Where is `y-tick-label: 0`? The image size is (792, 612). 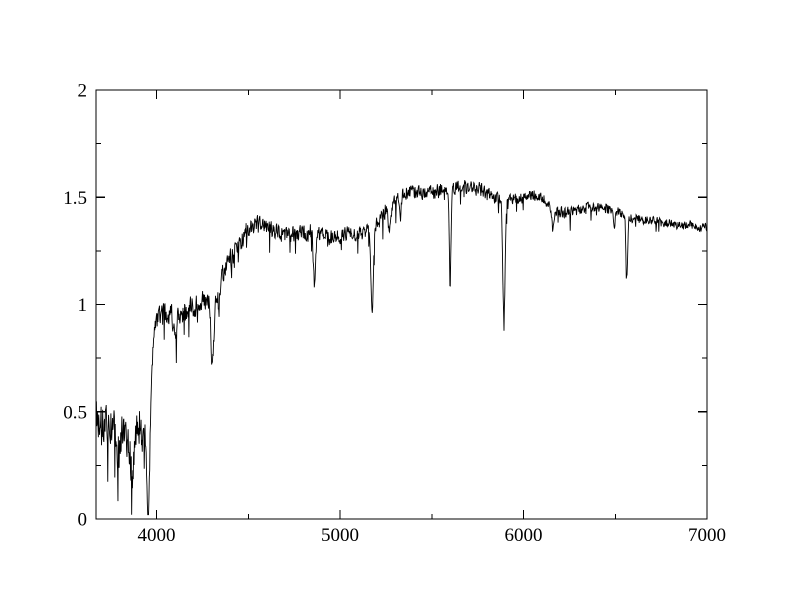
y-tick-label: 0 is located at coordinates (83, 520).